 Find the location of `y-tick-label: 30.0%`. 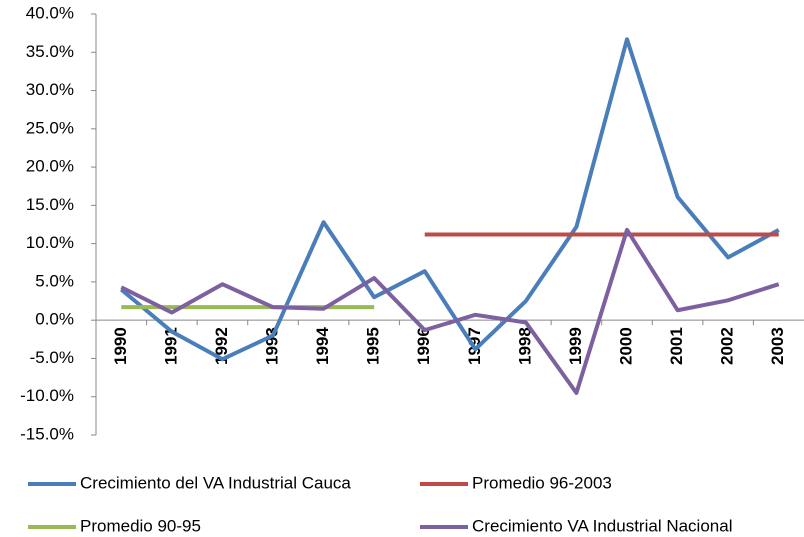

y-tick-label: 30.0% is located at coordinates (50, 89).